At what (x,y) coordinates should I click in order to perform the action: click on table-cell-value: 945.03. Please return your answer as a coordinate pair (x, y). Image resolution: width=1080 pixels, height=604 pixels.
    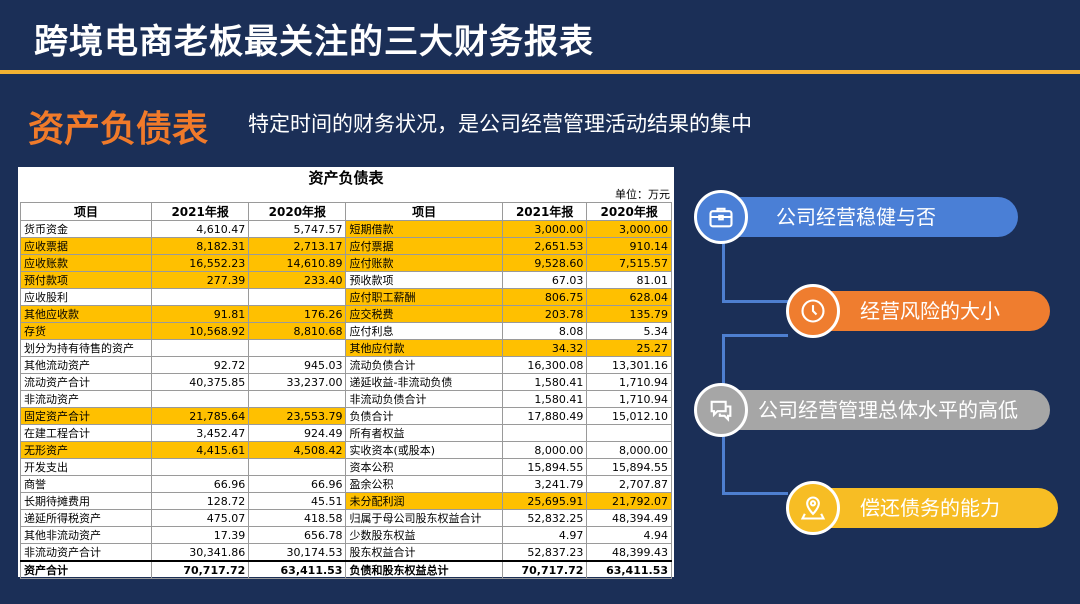
    Looking at the image, I should click on (297, 365).